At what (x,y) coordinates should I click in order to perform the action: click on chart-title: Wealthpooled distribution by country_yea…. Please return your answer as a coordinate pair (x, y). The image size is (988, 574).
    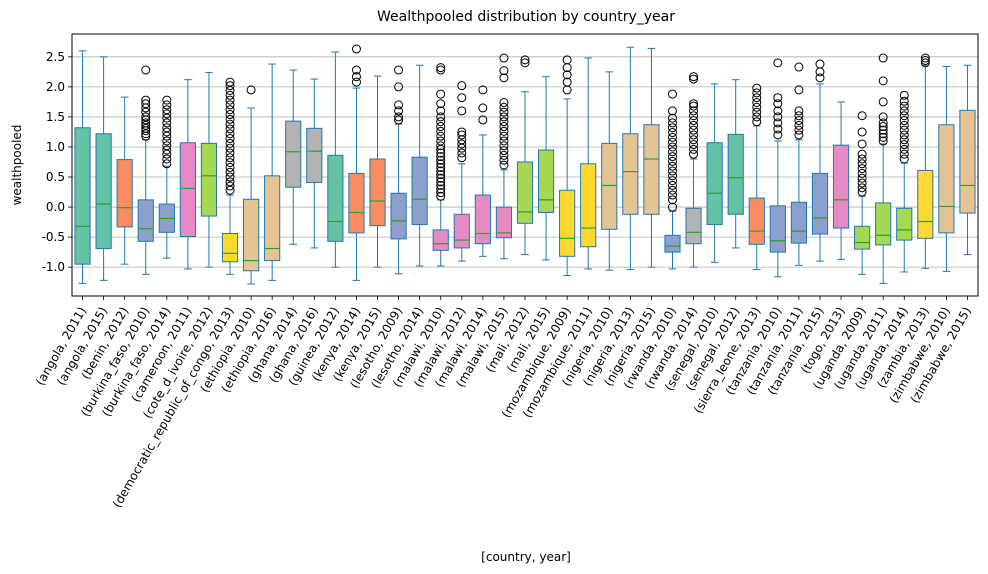
    Looking at the image, I should click on (526, 17).